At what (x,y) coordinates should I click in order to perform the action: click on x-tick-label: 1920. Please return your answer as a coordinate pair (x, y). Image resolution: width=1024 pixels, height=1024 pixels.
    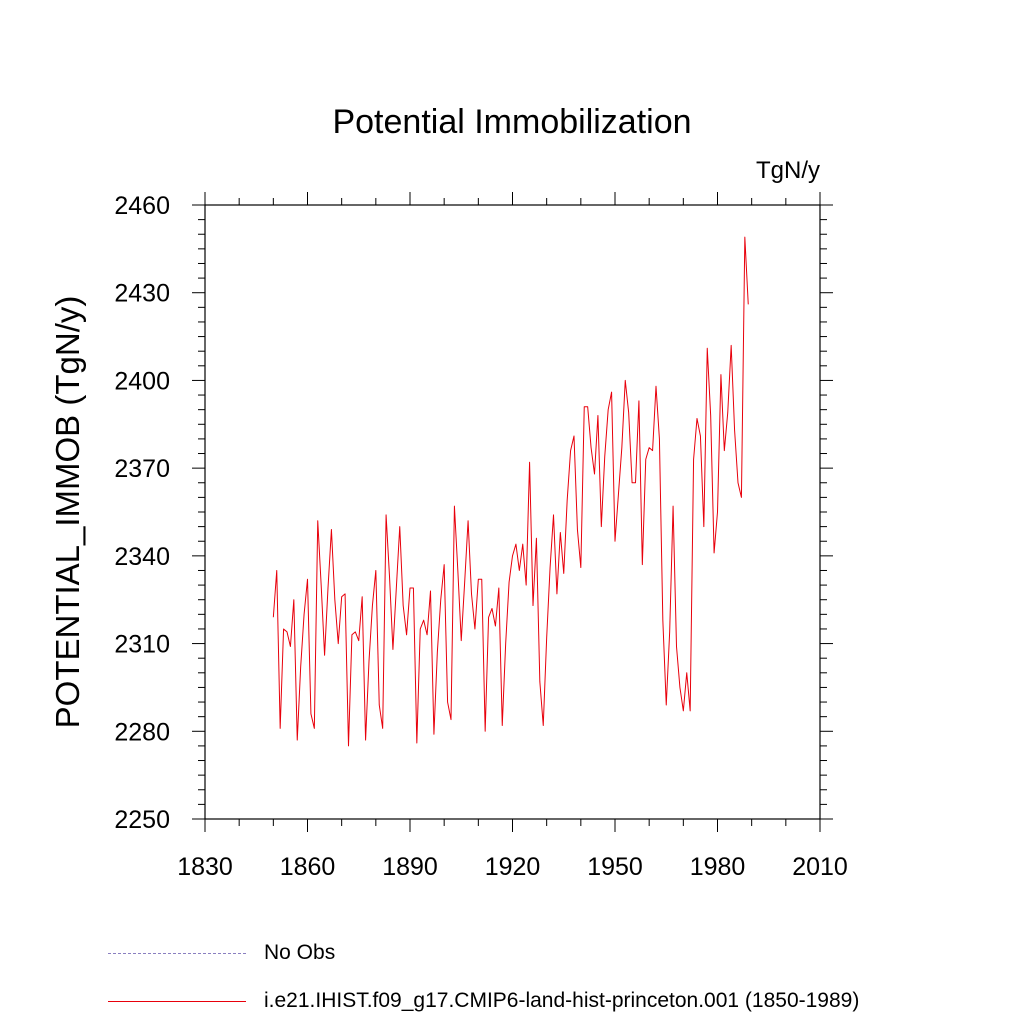
    Looking at the image, I should click on (513, 867).